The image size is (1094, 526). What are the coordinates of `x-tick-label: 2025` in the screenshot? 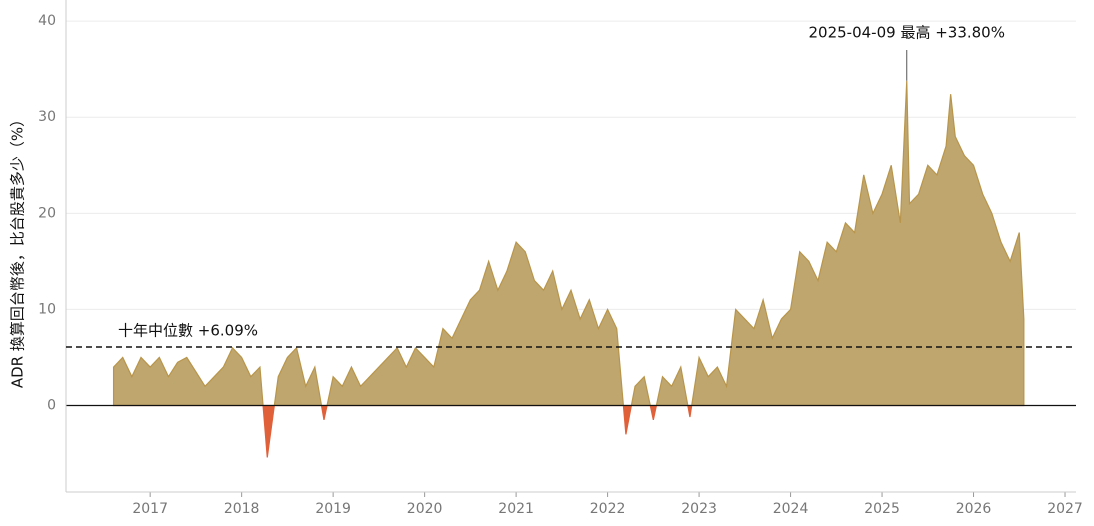 It's located at (882, 509).